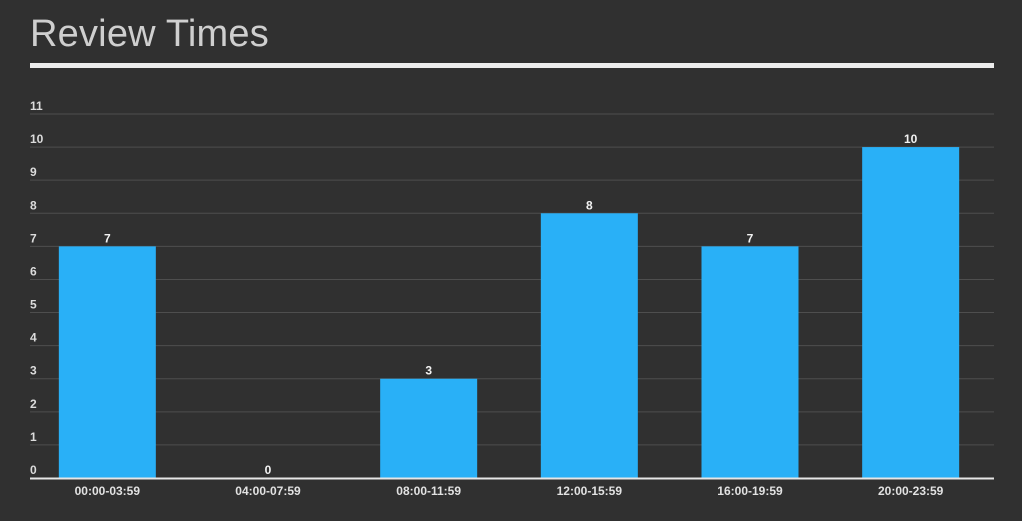 The height and width of the screenshot is (521, 1022). I want to click on y-tick-label: 11, so click(36, 106).